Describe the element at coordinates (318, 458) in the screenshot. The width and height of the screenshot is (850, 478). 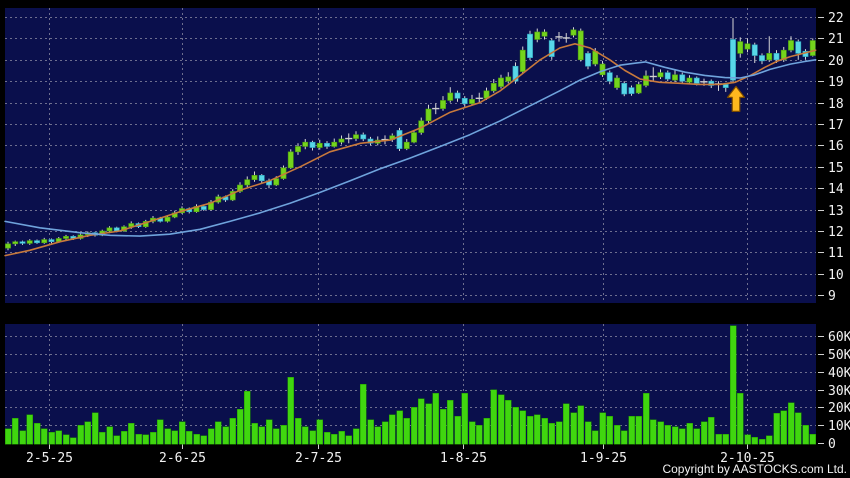
I see `date-tick-label: 2-7-25` at that location.